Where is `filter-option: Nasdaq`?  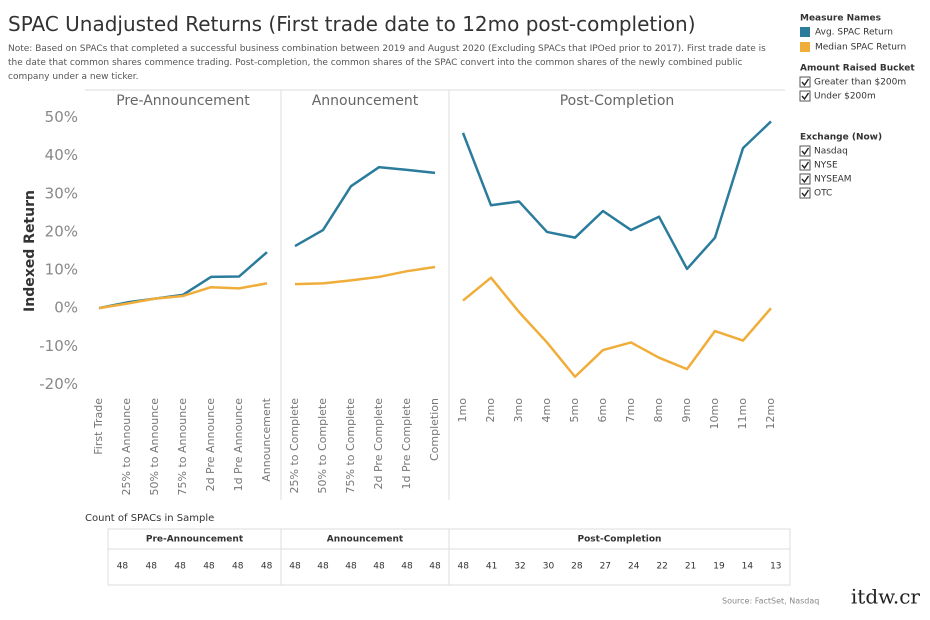
filter-option: Nasdaq is located at coordinates (831, 152).